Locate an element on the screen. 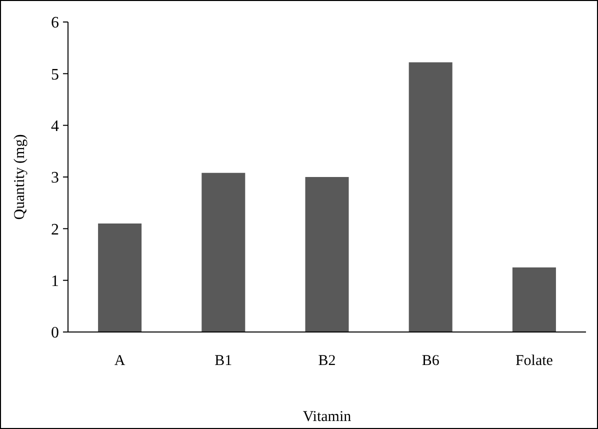 Image resolution: width=598 pixels, height=429 pixels. y-tick-label: 6 is located at coordinates (55, 23).